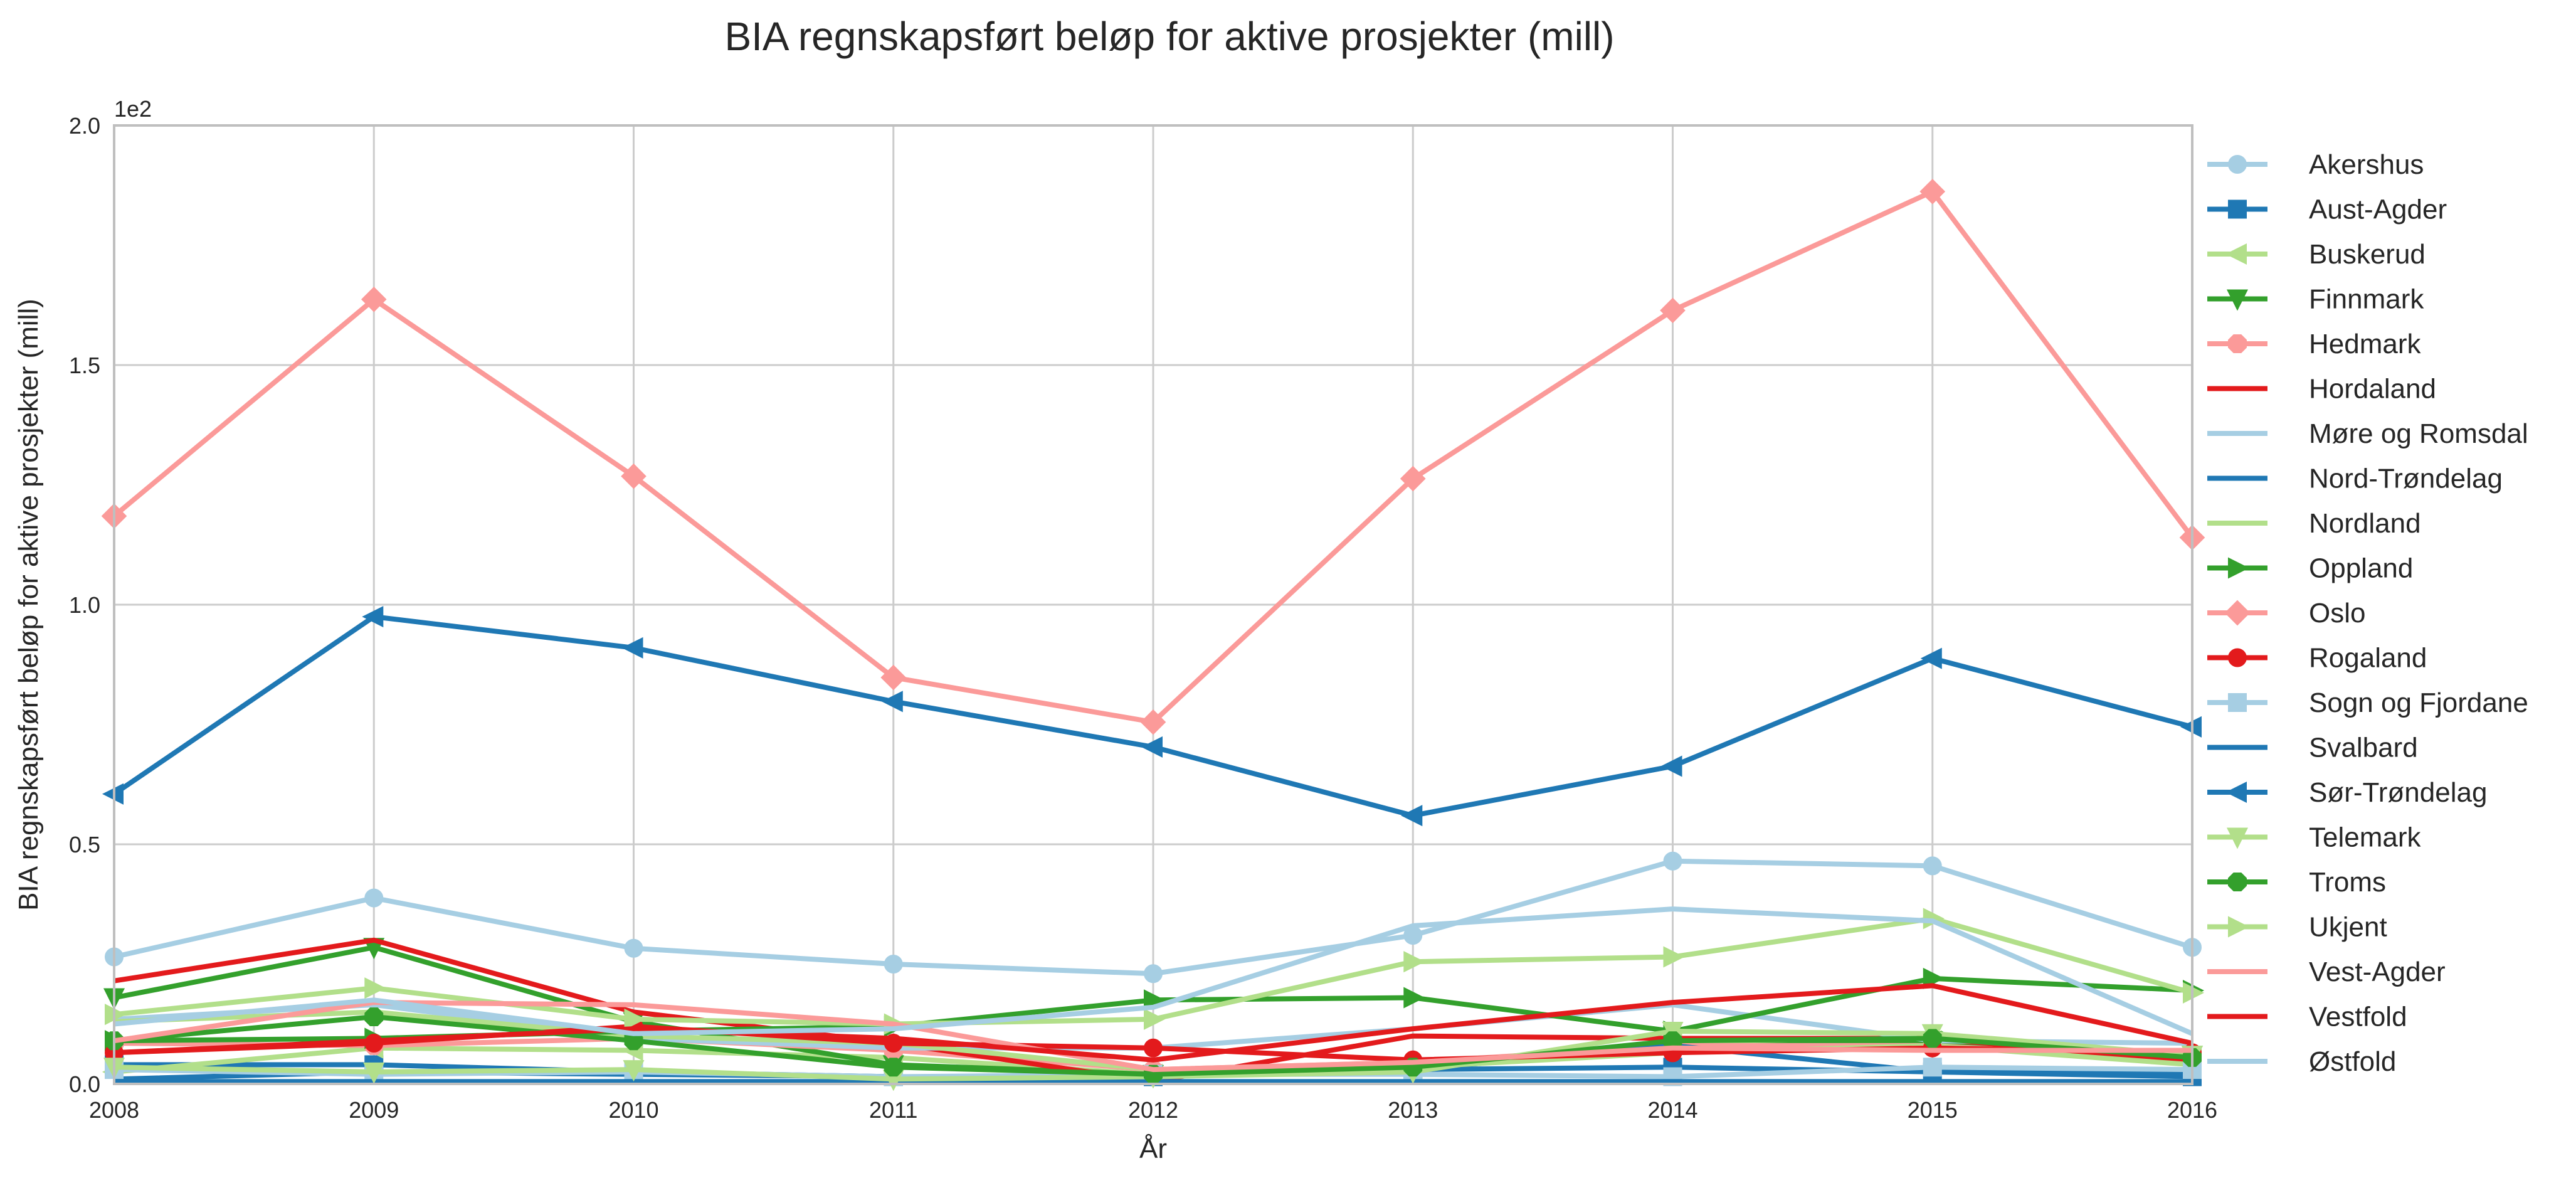 Image resolution: width=2576 pixels, height=1178 pixels. What do you see at coordinates (2368, 658) in the screenshot?
I see `legend-label: Rogaland` at bounding box center [2368, 658].